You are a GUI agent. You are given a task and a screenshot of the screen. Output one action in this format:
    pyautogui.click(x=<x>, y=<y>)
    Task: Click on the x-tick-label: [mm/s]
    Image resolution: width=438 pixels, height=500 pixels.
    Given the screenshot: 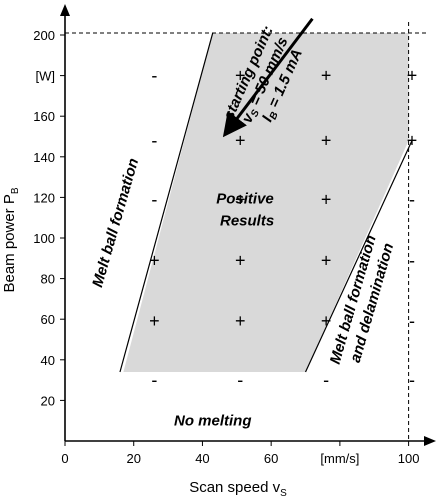 What is the action you would take?
    pyautogui.click(x=339, y=458)
    